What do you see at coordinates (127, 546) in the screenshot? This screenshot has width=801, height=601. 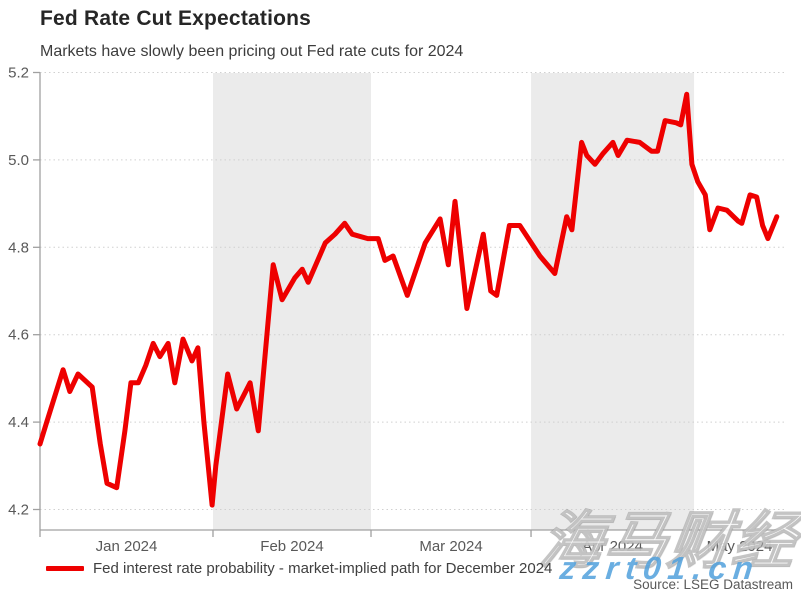 I see `x-axis-label: Jan 2024` at bounding box center [127, 546].